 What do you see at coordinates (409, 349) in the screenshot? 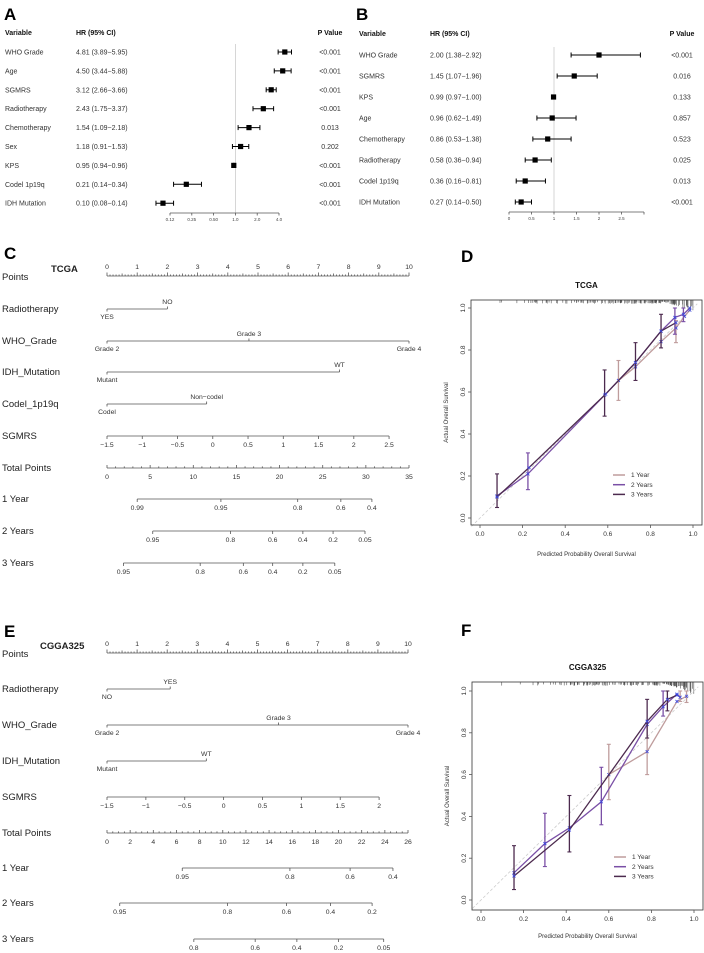
I see `level-label: Grade 4` at bounding box center [409, 349].